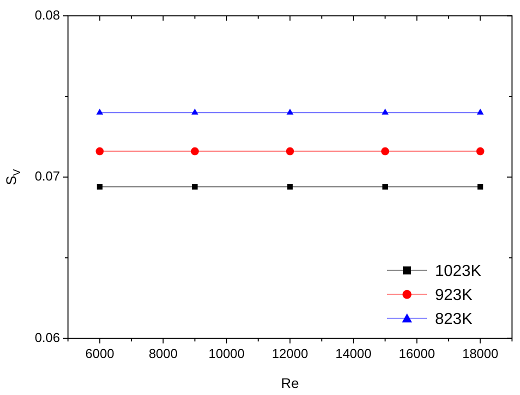 Image resolution: width=520 pixels, height=395 pixels. What do you see at coordinates (416, 353) in the screenshot?
I see `x-tick-label: 16000` at bounding box center [416, 353].